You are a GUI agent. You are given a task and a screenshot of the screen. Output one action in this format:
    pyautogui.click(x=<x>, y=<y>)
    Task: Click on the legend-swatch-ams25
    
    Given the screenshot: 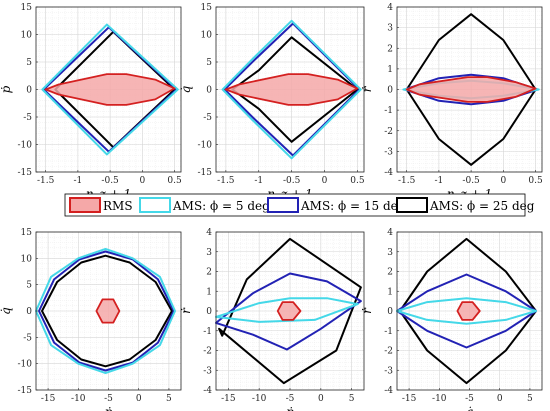 What is the action you would take?
    pyautogui.click(x=412, y=205)
    